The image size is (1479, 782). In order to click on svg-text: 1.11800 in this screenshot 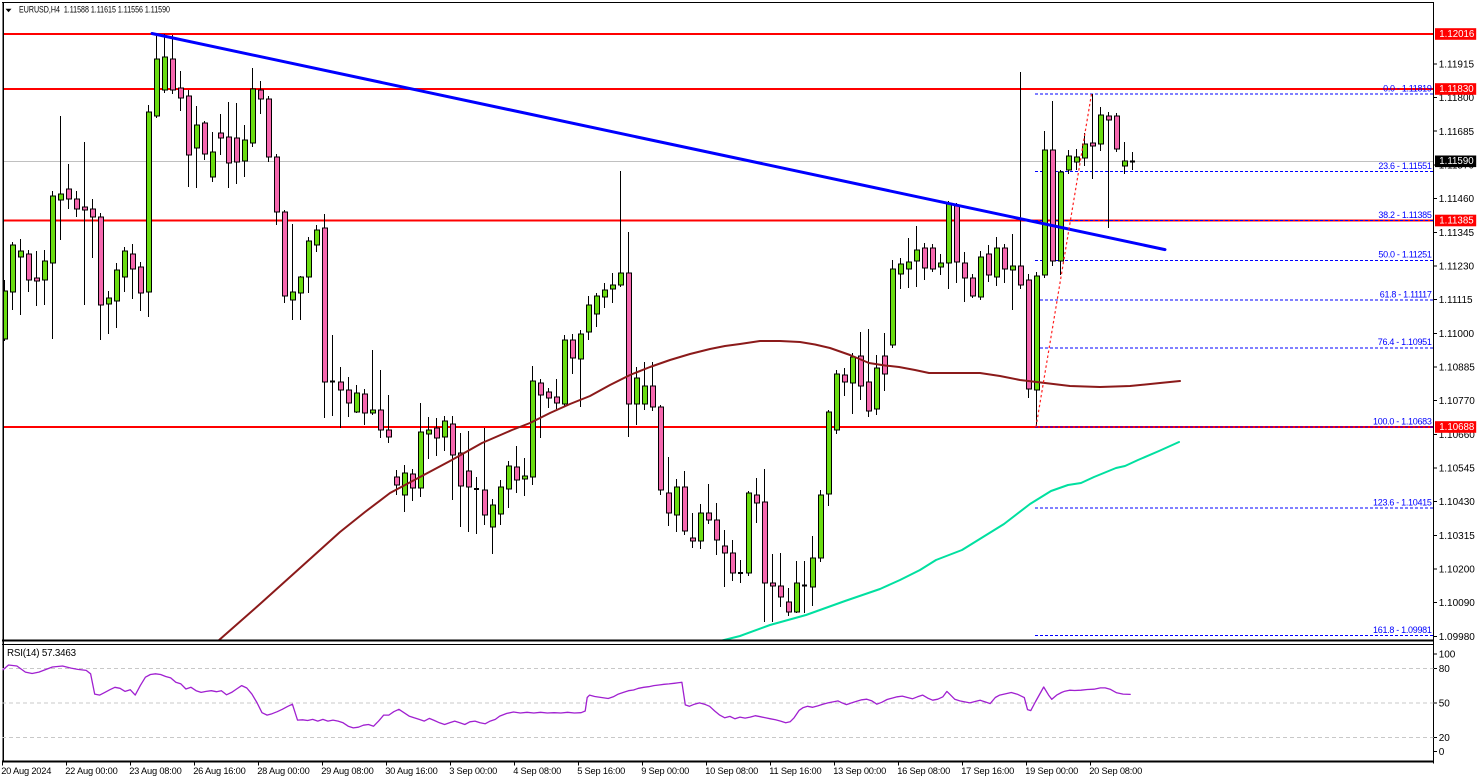, I will do `click(1457, 98)`.